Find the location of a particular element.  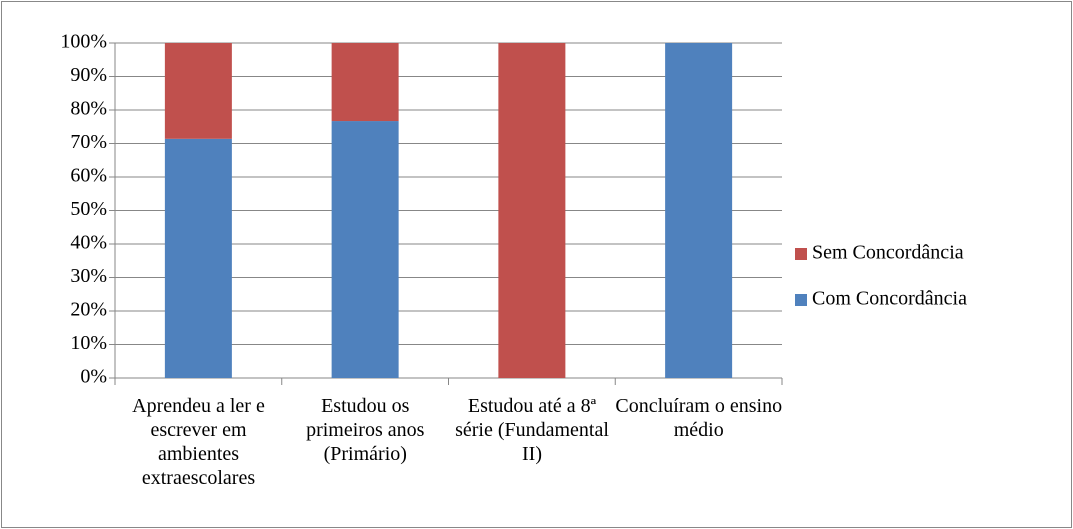

x-tick-label: Estudou os primeiros anos (Primário) is located at coordinates (365, 430).